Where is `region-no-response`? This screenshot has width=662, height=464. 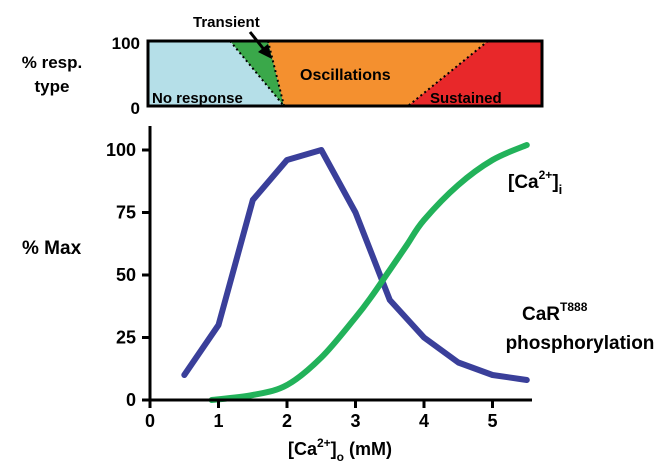
region-no-response is located at coordinates (216, 73).